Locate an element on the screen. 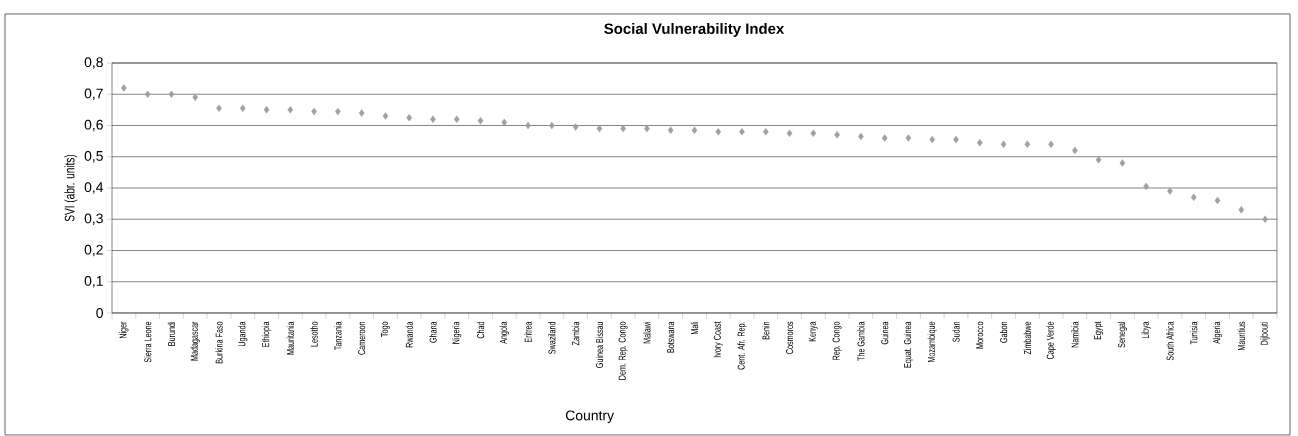 The width and height of the screenshot is (1298, 436). x-tick-label: Ghana is located at coordinates (433, 332).